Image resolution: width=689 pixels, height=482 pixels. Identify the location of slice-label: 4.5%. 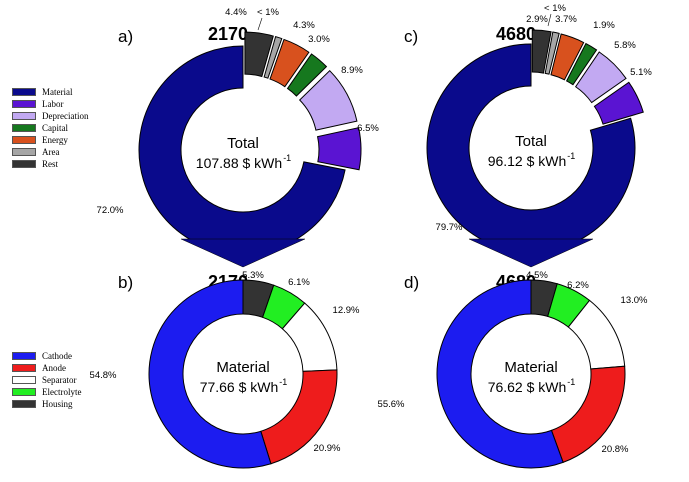
(537, 275).